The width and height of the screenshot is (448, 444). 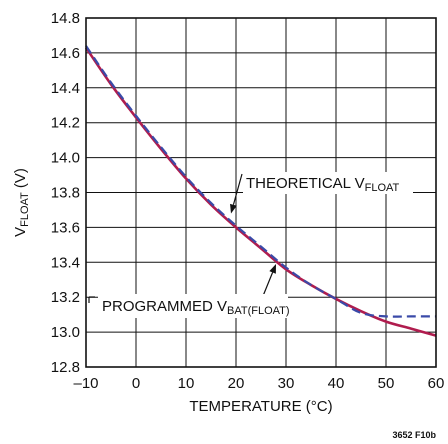 What do you see at coordinates (414, 435) in the screenshot?
I see `figure-id: 3652 F10b` at bounding box center [414, 435].